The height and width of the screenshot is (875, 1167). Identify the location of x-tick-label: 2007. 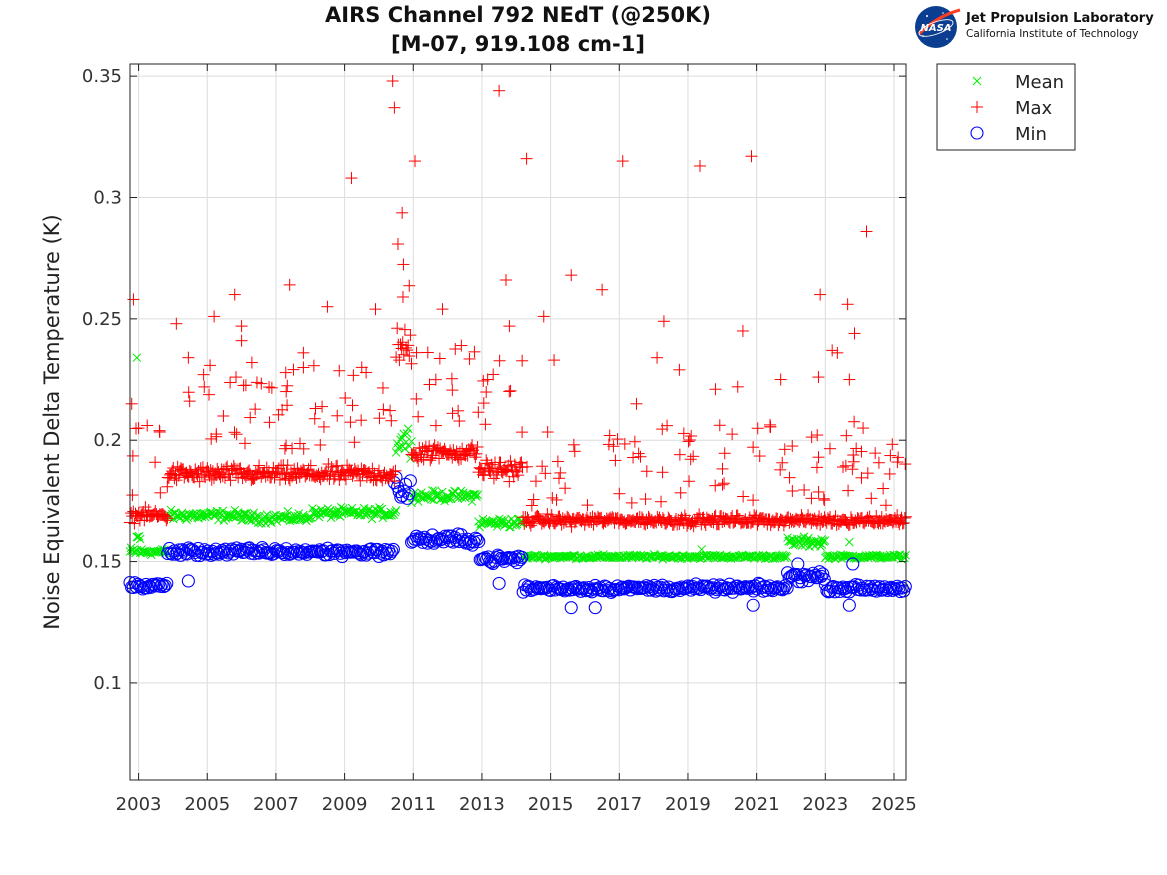
(276, 804).